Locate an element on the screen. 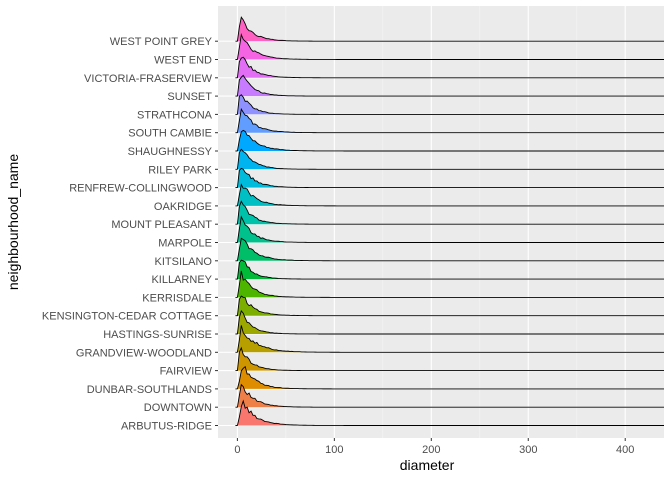 The width and height of the screenshot is (672, 480). ridge-line-hastings-sunrise is located at coordinates (449, 322).